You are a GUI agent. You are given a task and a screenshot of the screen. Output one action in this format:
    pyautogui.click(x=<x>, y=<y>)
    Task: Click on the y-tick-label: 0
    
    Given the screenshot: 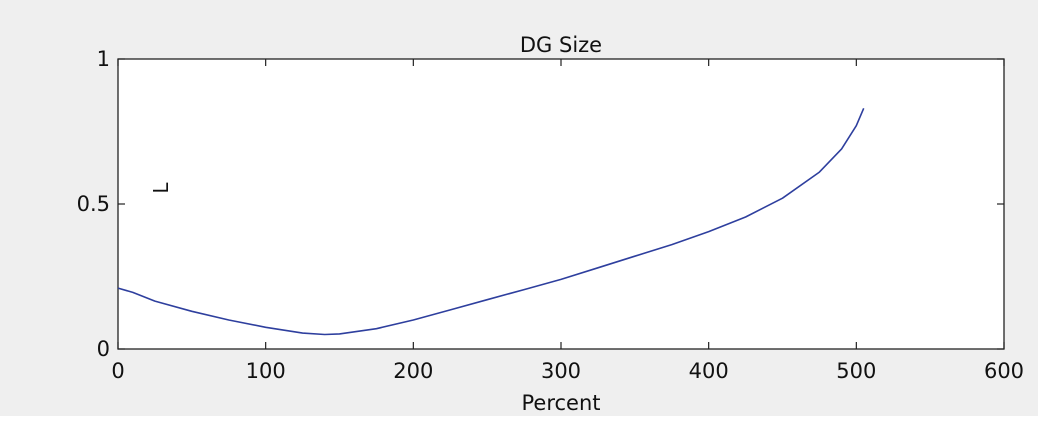 What is the action you would take?
    pyautogui.click(x=103, y=349)
    